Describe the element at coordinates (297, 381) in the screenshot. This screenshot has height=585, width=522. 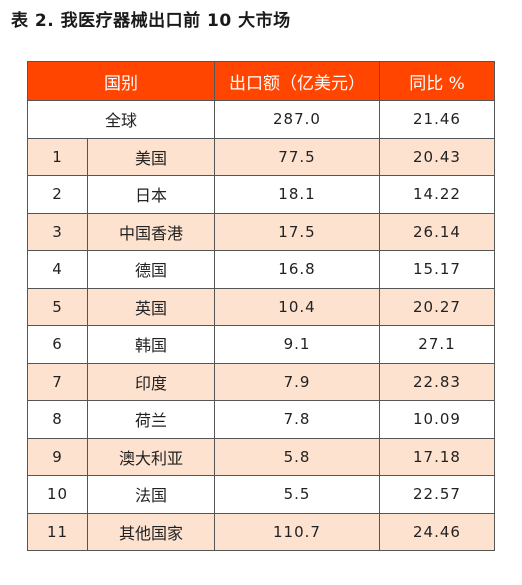
I see `row-amount: 7.9` at that location.